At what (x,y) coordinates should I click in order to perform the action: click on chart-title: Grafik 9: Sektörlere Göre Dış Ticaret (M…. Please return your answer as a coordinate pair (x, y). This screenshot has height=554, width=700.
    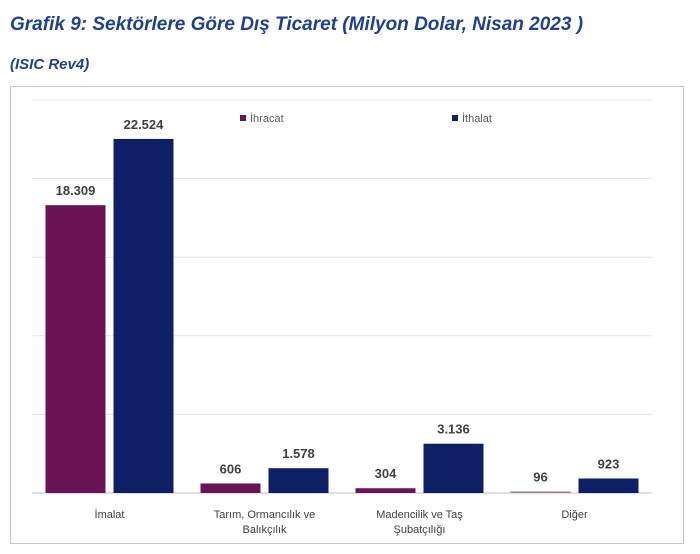
    Looking at the image, I should click on (297, 24).